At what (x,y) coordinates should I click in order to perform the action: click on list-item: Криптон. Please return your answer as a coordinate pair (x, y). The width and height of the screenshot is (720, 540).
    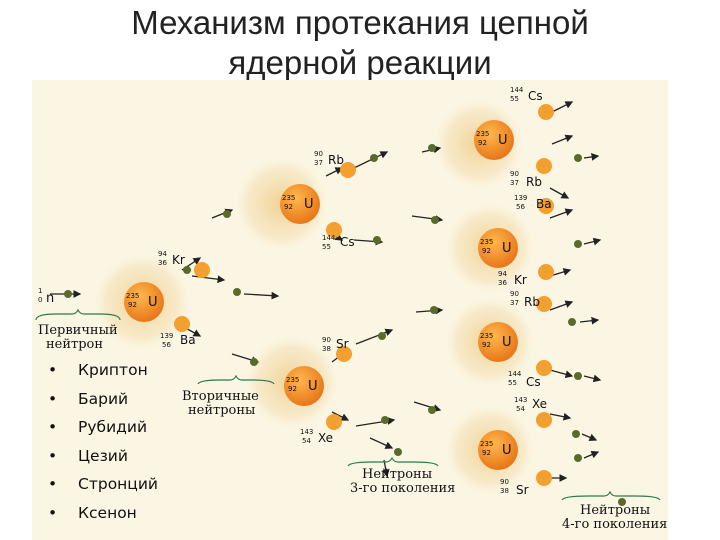
    Looking at the image, I should click on (99, 370).